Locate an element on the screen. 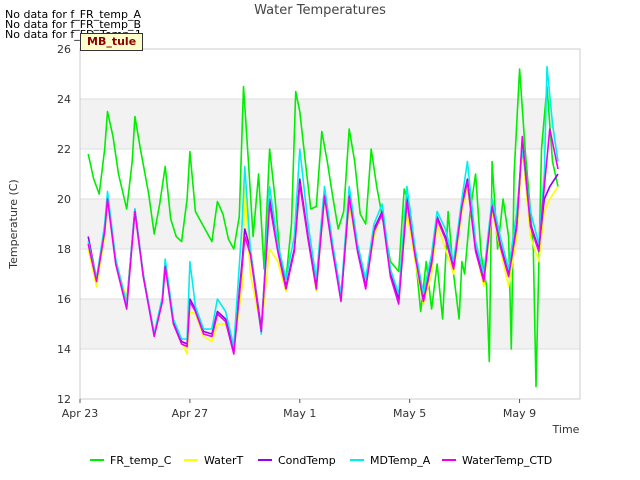 This screenshot has width=640, height=480. x-tick-label: May 9 is located at coordinates (519, 413).